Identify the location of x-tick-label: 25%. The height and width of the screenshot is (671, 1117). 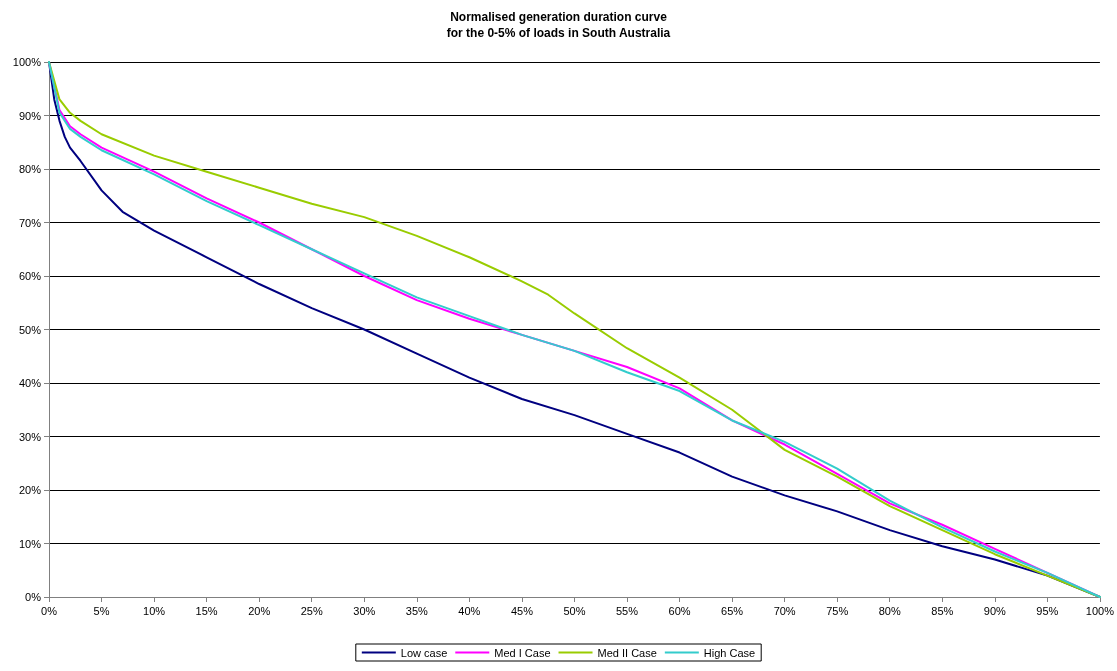
(311, 610).